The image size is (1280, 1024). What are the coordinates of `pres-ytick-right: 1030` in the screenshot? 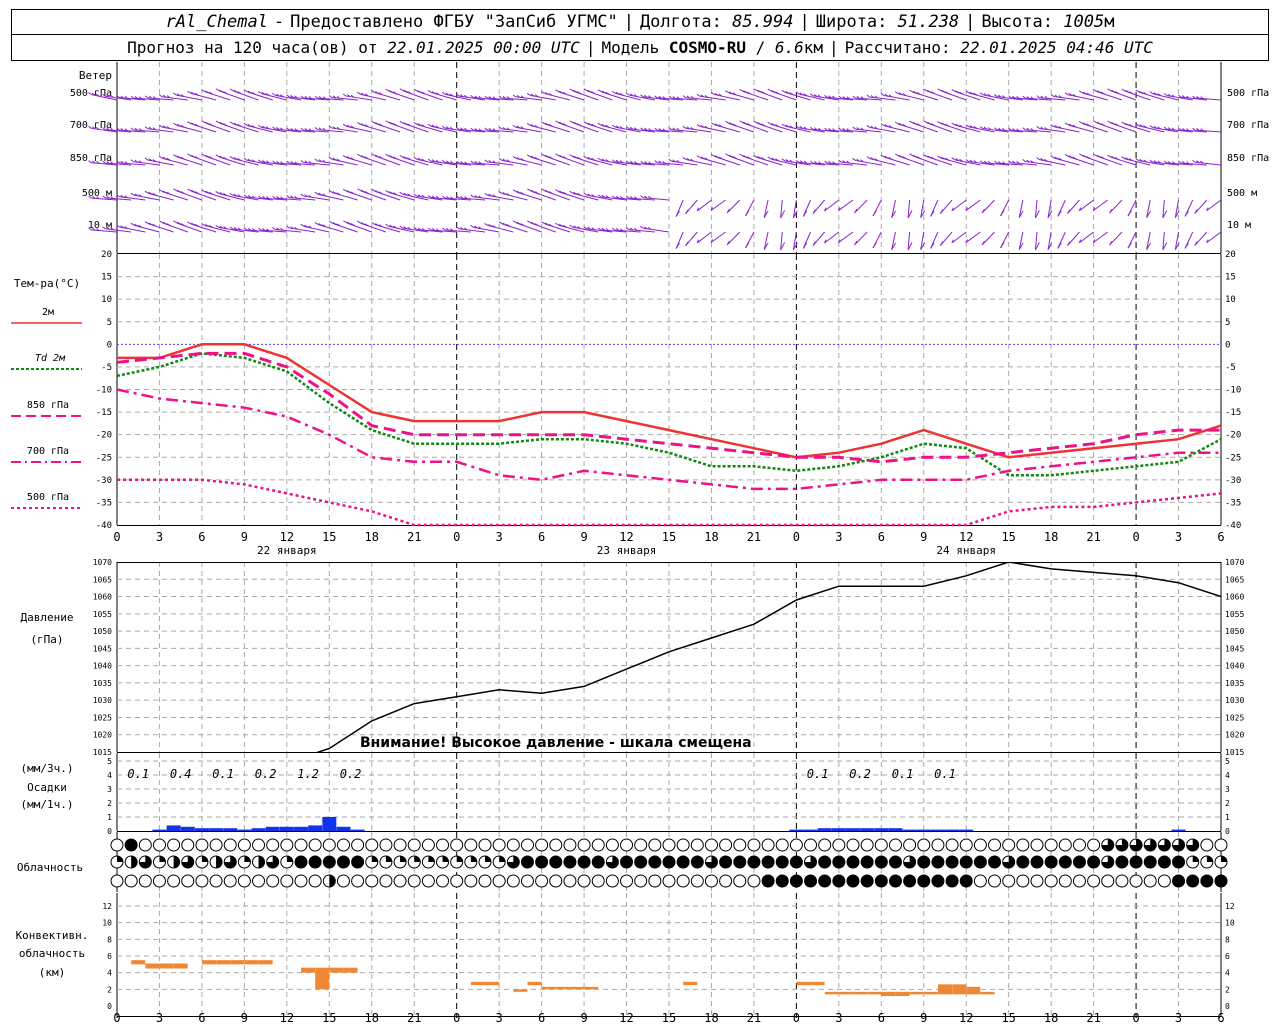 It's located at (1234, 700).